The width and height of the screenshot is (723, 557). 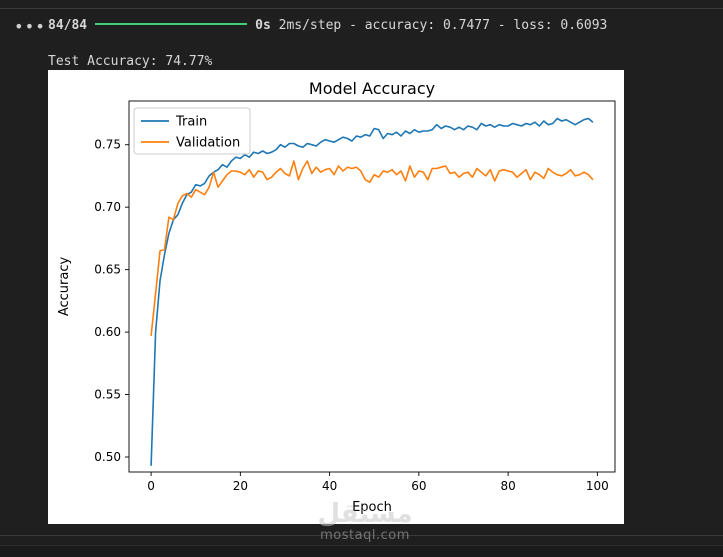 What do you see at coordinates (192, 131) in the screenshot?
I see `legend: Train Validation` at bounding box center [192, 131].